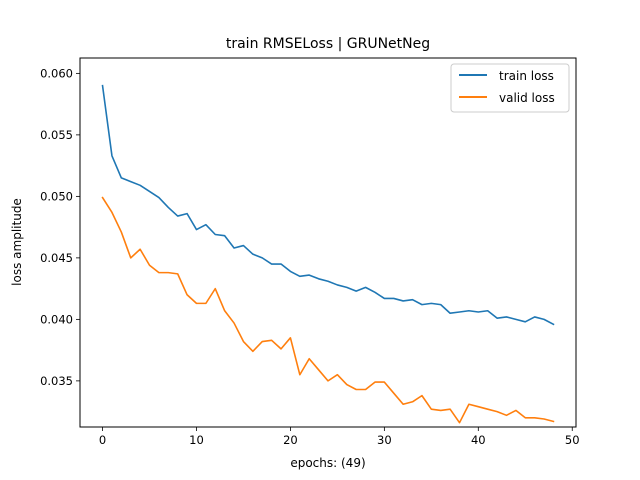 The width and height of the screenshot is (640, 480). What do you see at coordinates (60, 227) in the screenshot?
I see `y-axis: 0.035 0.040 0.045 0.050 0.055 0.060` at bounding box center [60, 227].